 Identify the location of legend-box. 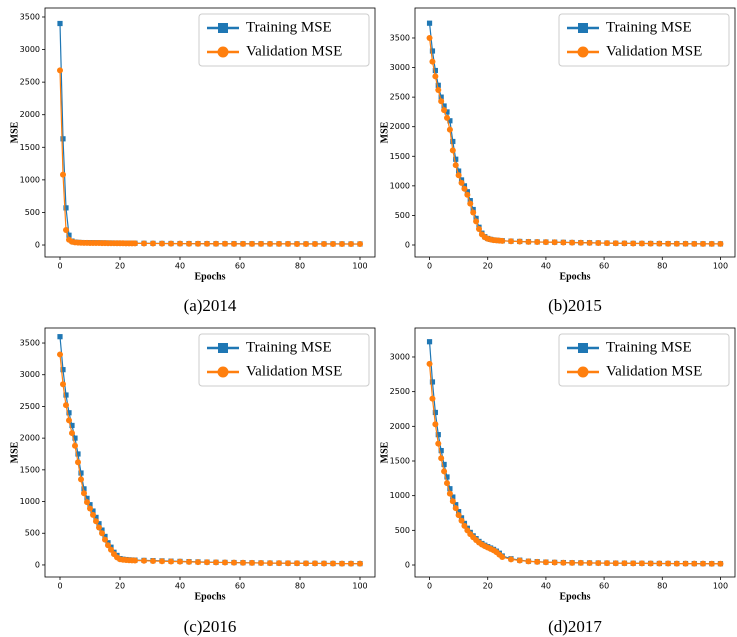
(644, 40).